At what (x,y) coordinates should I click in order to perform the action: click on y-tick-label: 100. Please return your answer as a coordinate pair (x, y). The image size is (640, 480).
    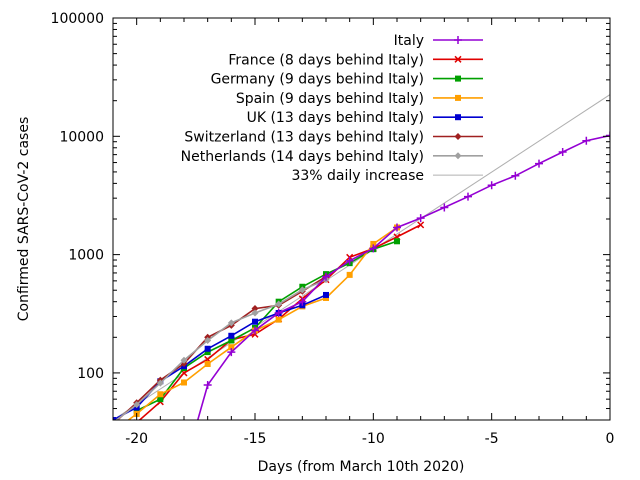
    Looking at the image, I should click on (90, 374).